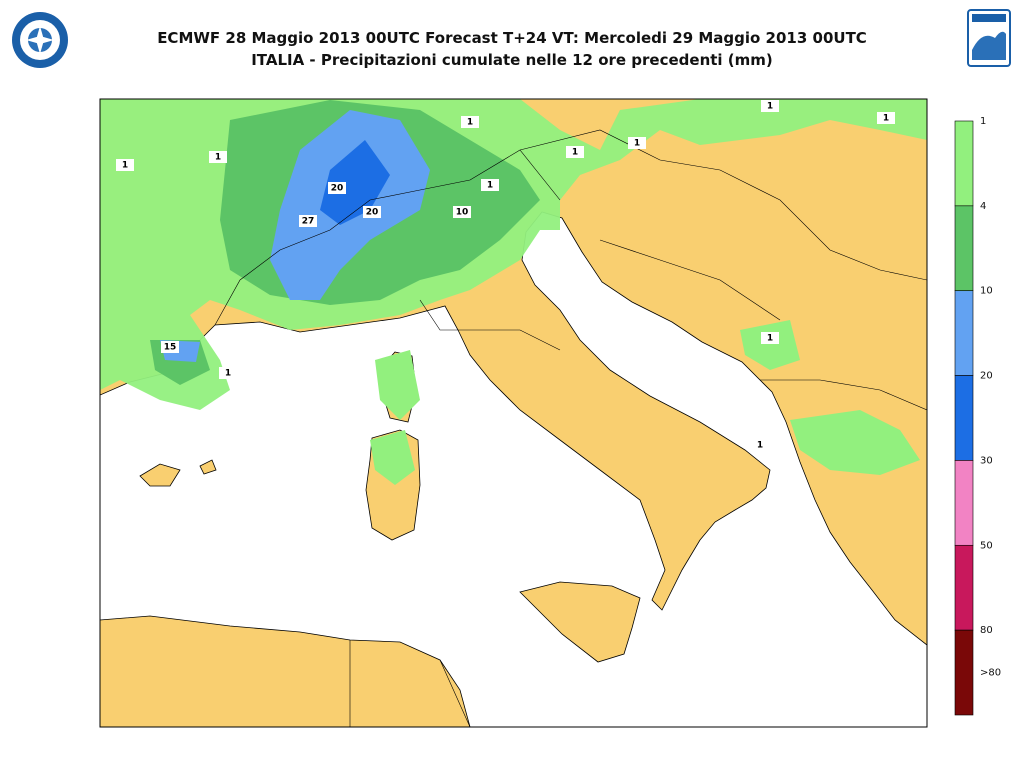 The width and height of the screenshot is (1024, 768). I want to click on legend-label: 50, so click(986, 545).